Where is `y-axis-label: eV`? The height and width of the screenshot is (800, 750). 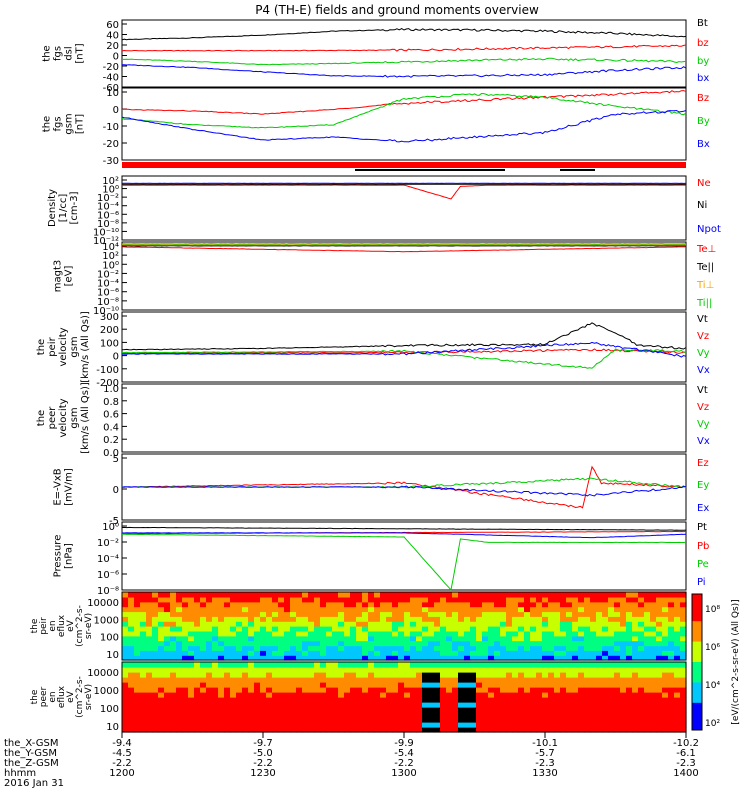 y-axis-label: eV is located at coordinates (71, 625).